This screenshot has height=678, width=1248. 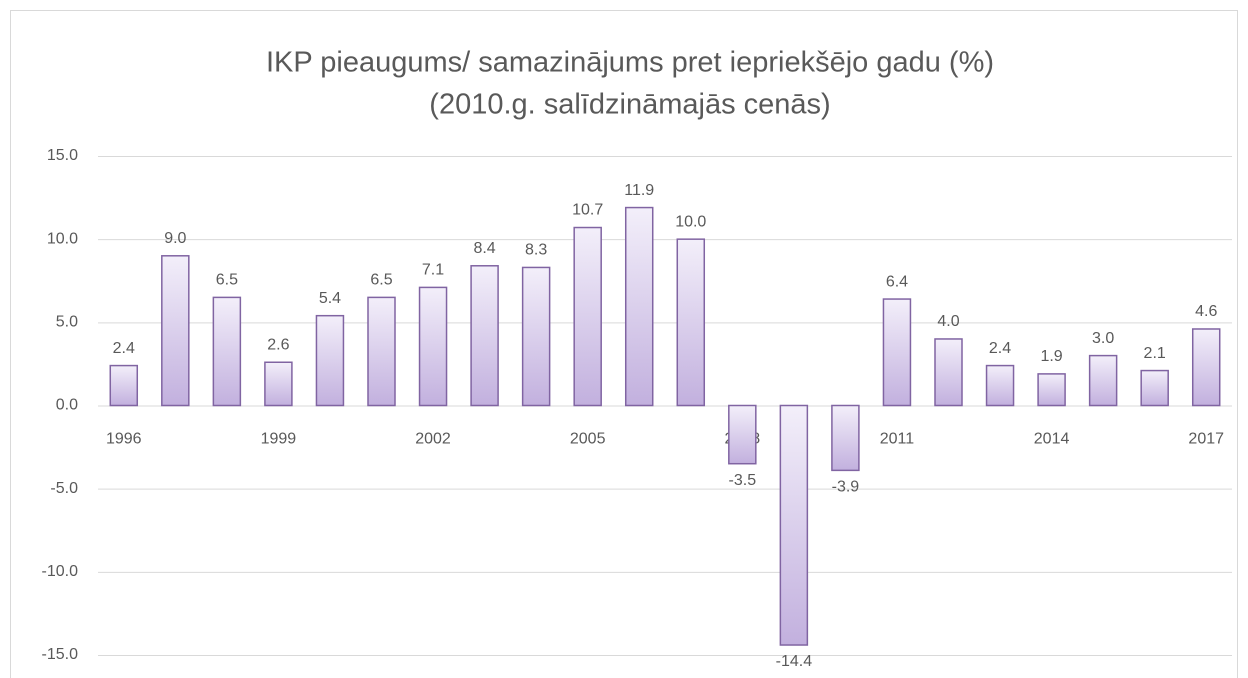 I want to click on x-tick-label: 1996, so click(x=124, y=439).